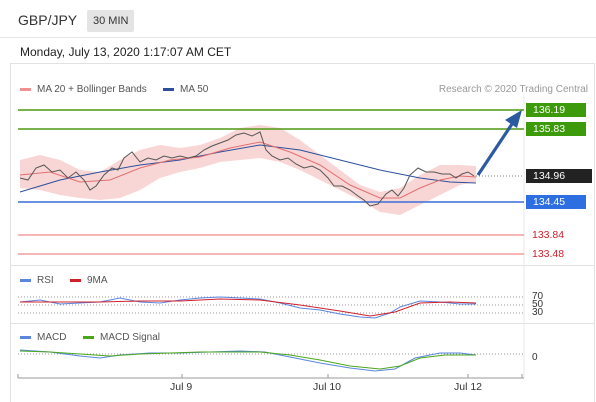  I want to click on level-tag-r1: 135.83, so click(556, 129).